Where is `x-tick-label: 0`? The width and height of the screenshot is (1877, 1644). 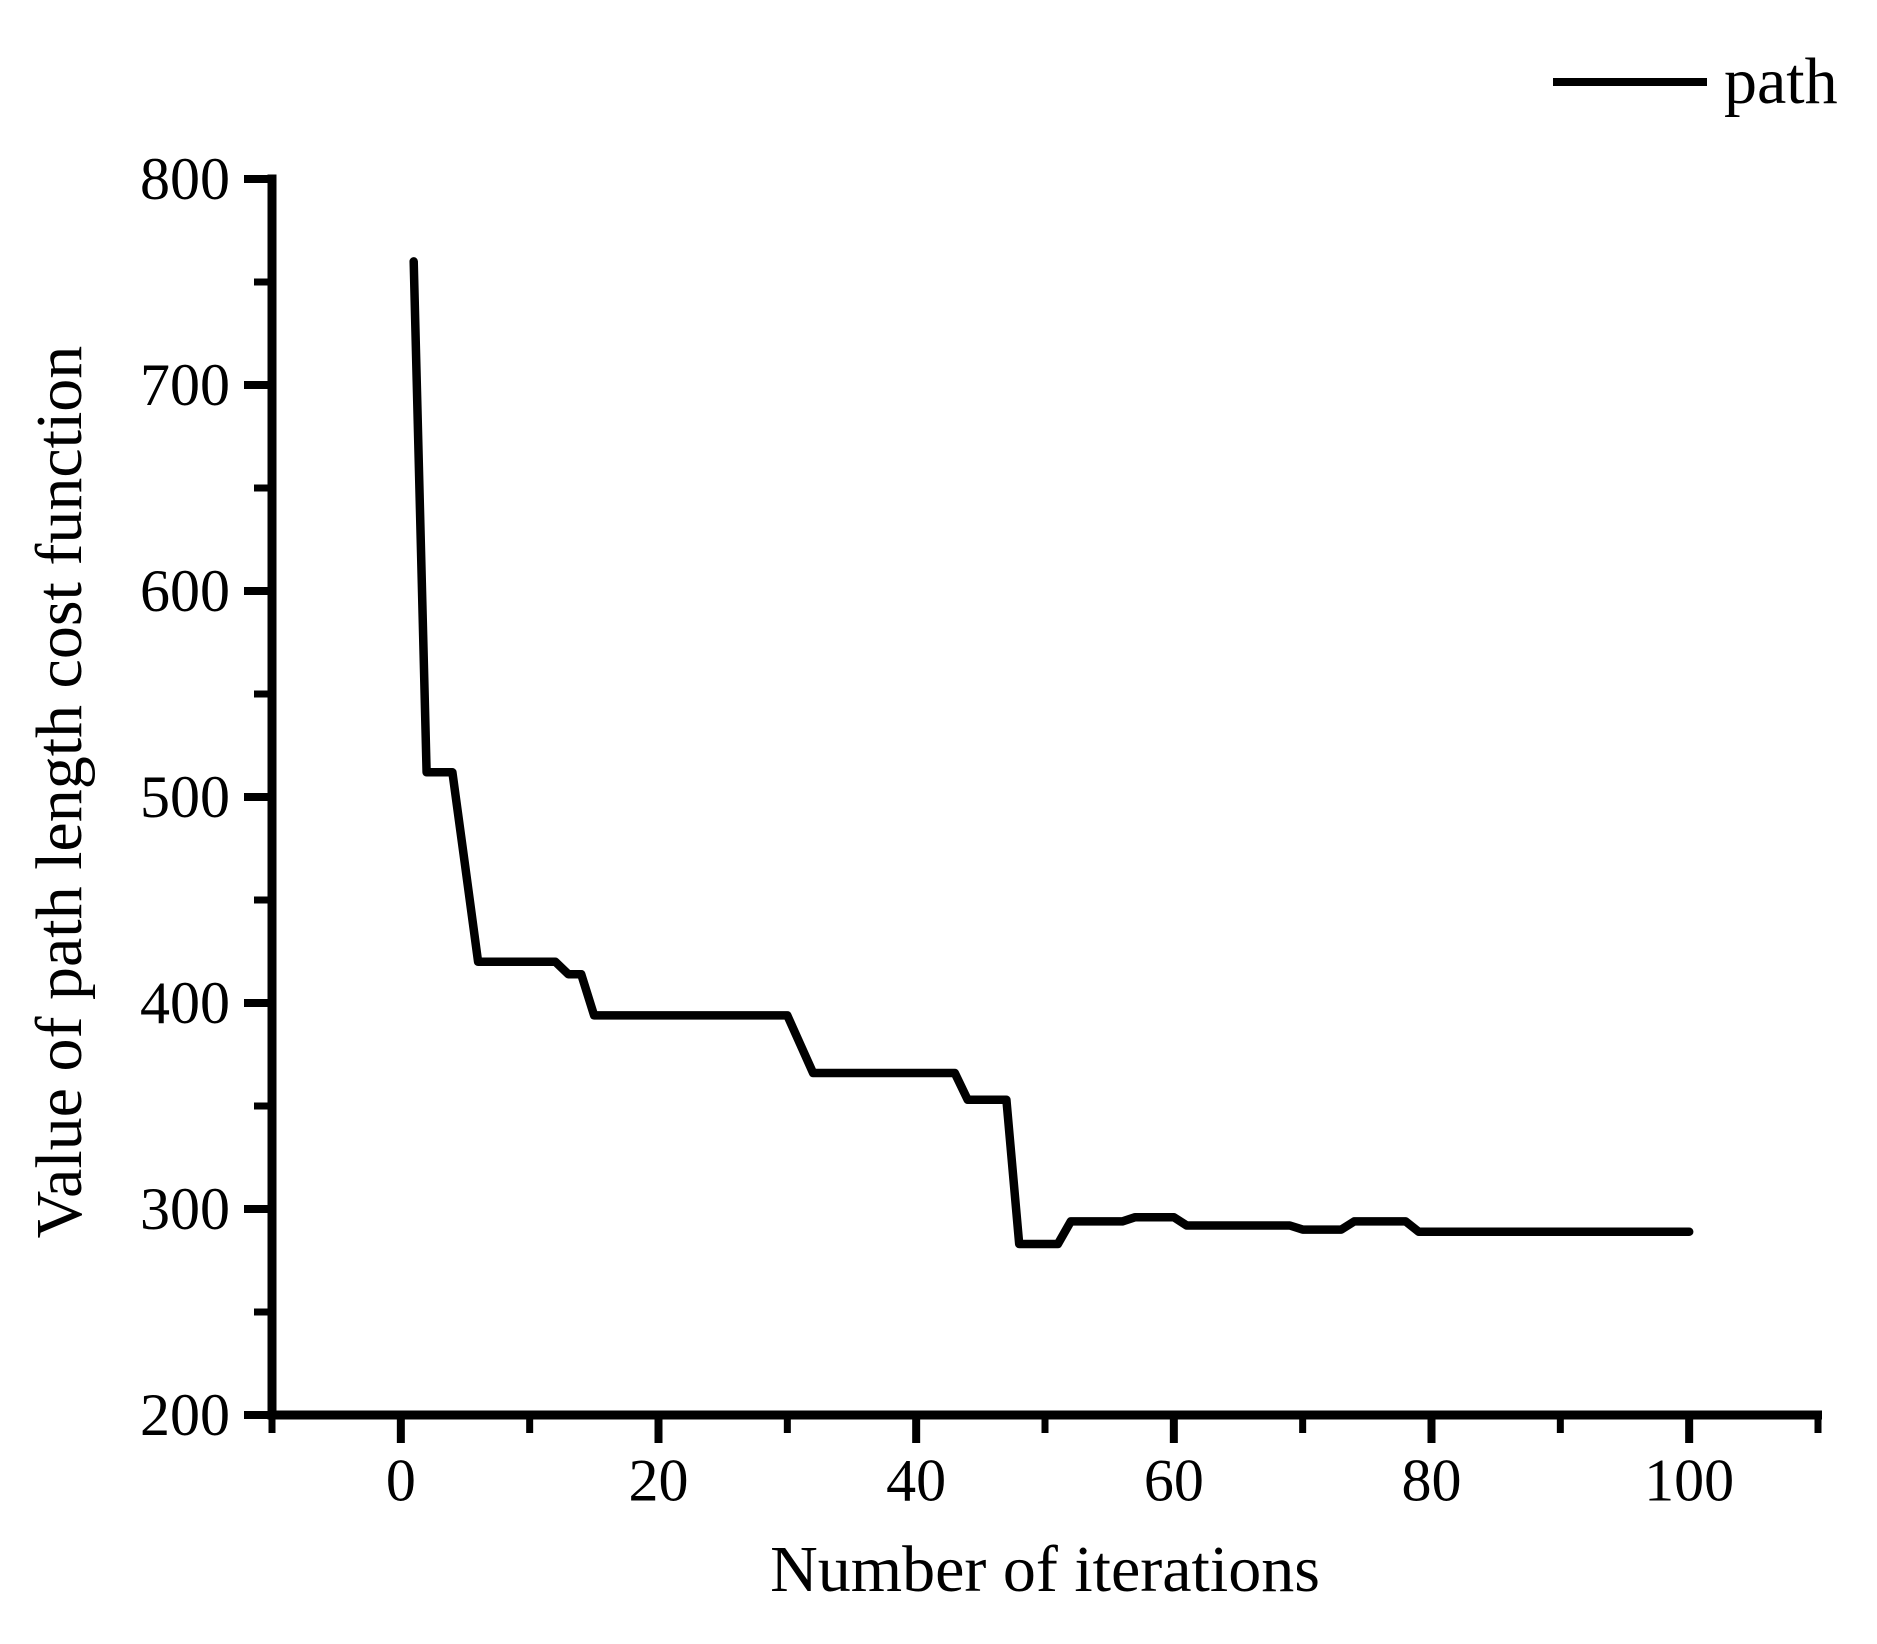
x-tick-label: 0 is located at coordinates (401, 1480).